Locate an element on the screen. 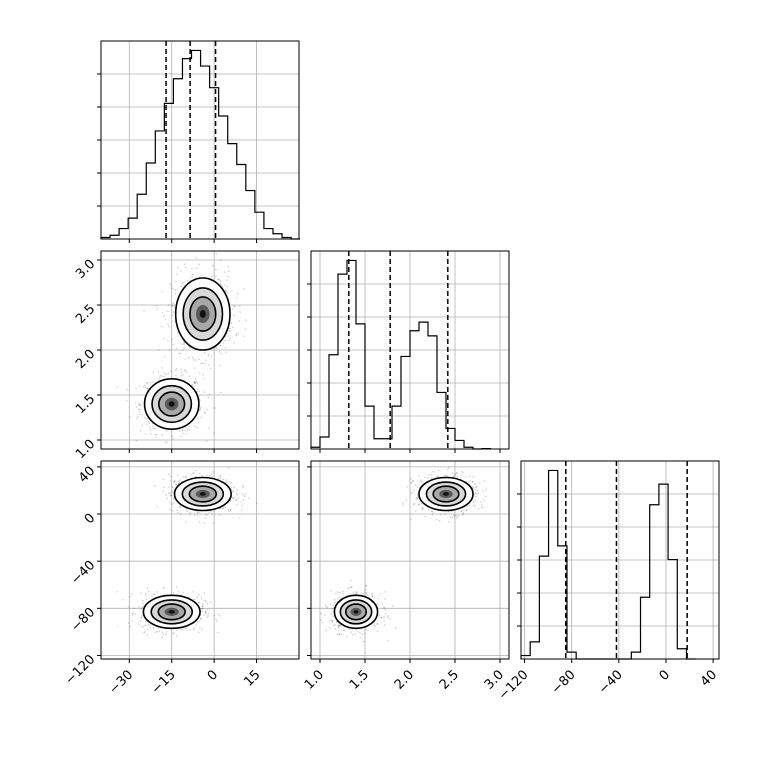 This screenshot has width=760, height=760. panel-frame is located at coordinates (200, 140).